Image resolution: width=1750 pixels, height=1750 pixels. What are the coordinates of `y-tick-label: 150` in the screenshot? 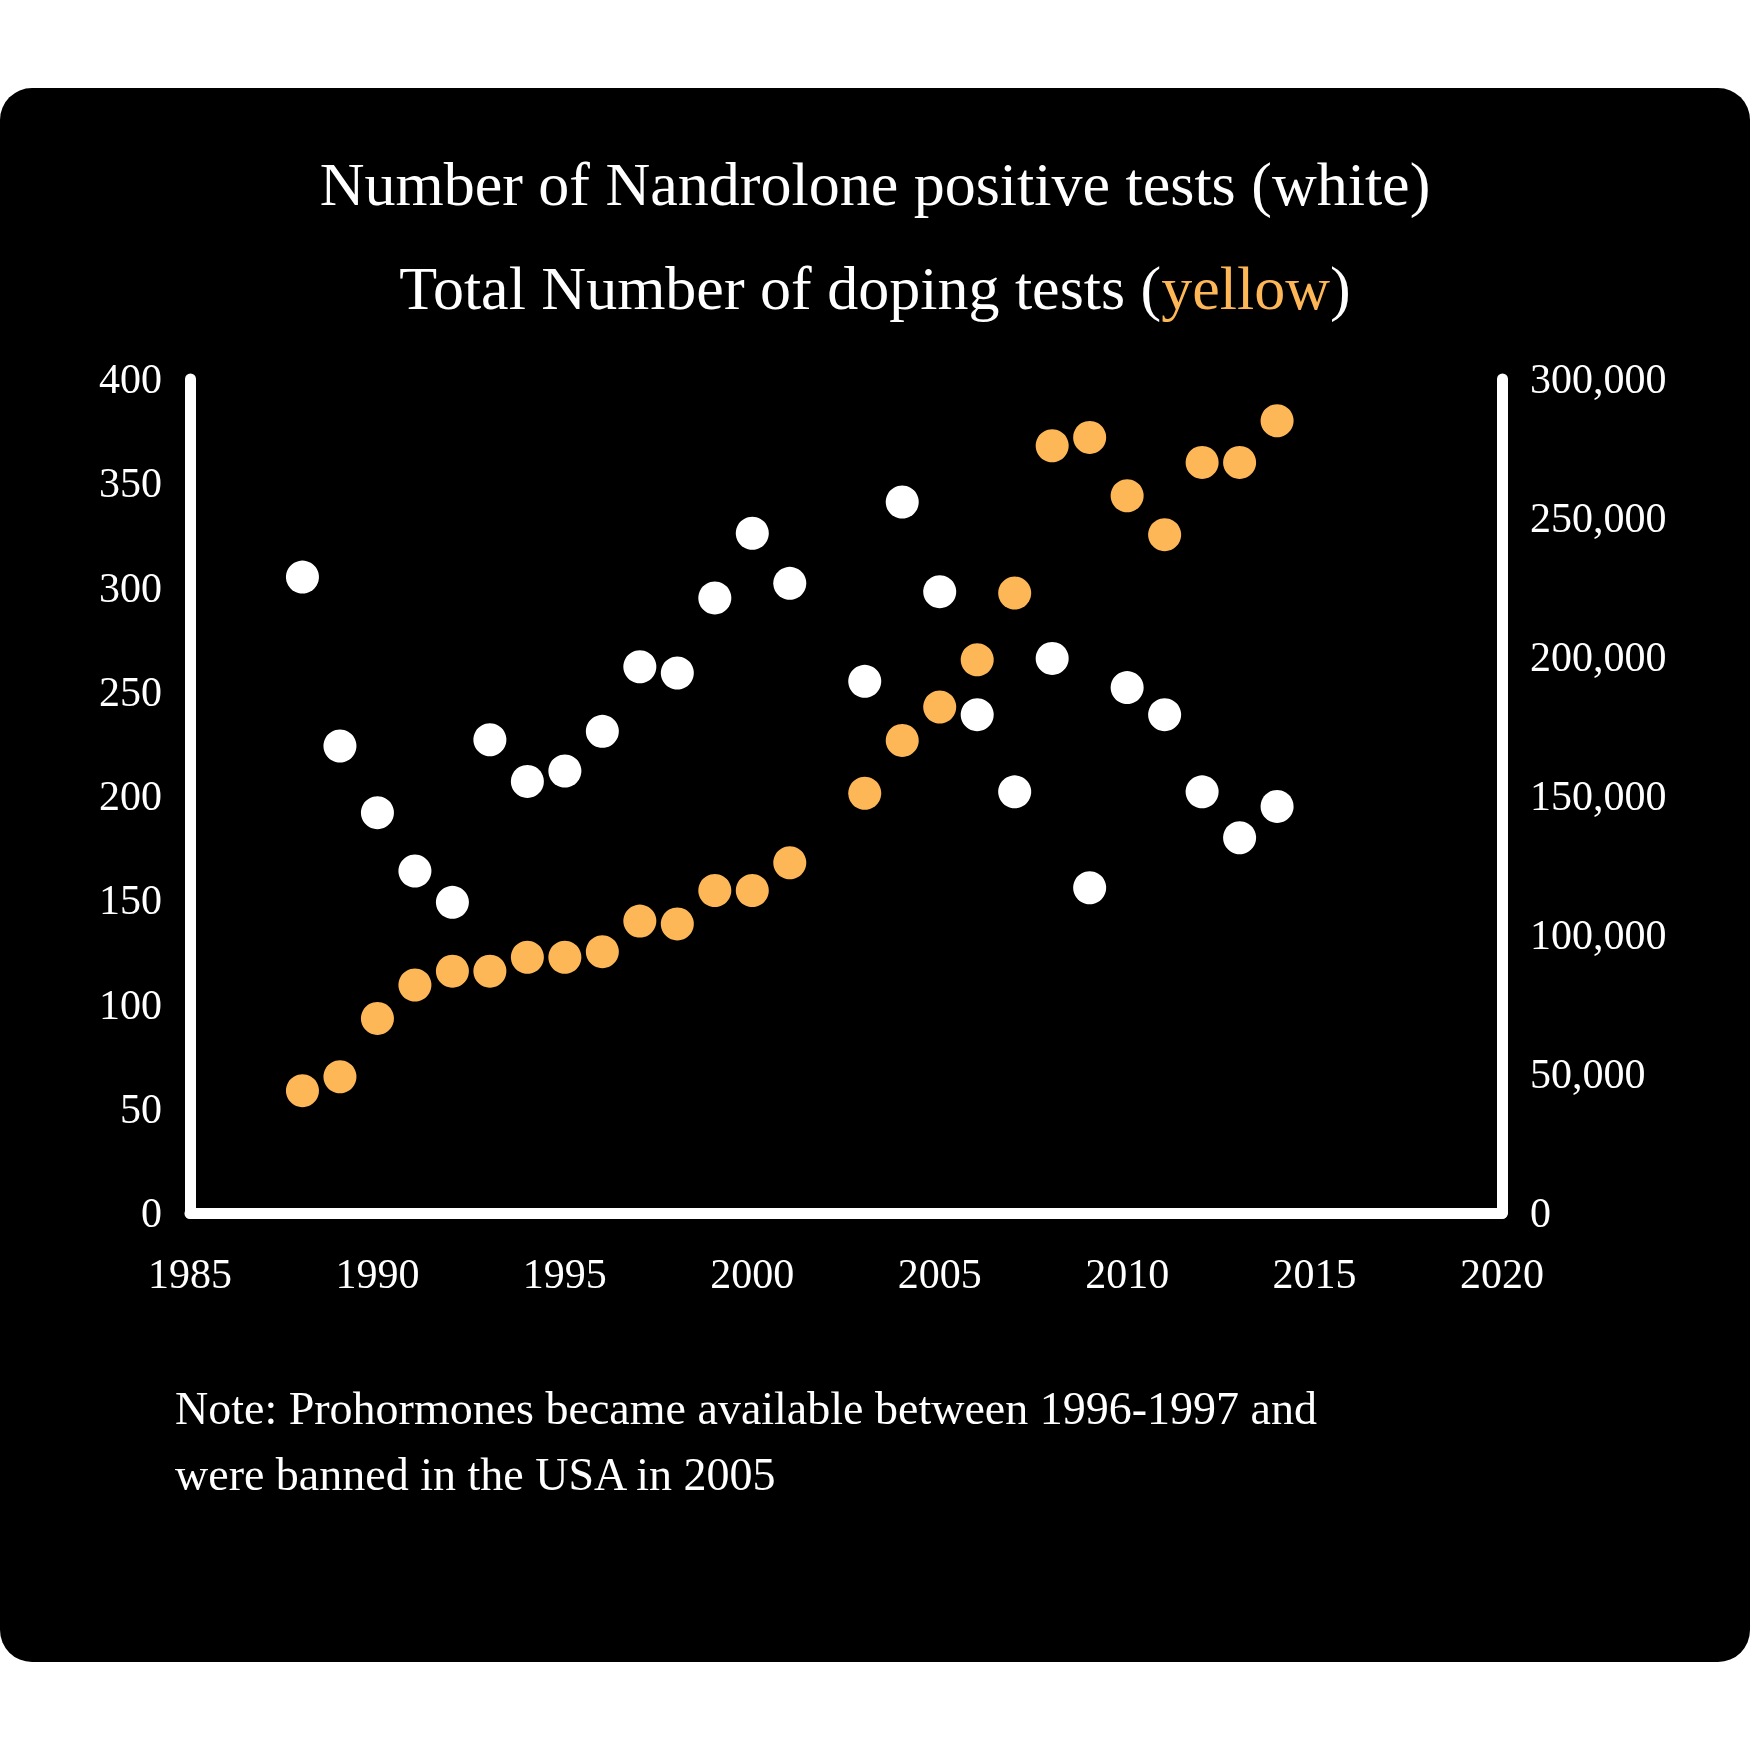 It's located at (130, 900).